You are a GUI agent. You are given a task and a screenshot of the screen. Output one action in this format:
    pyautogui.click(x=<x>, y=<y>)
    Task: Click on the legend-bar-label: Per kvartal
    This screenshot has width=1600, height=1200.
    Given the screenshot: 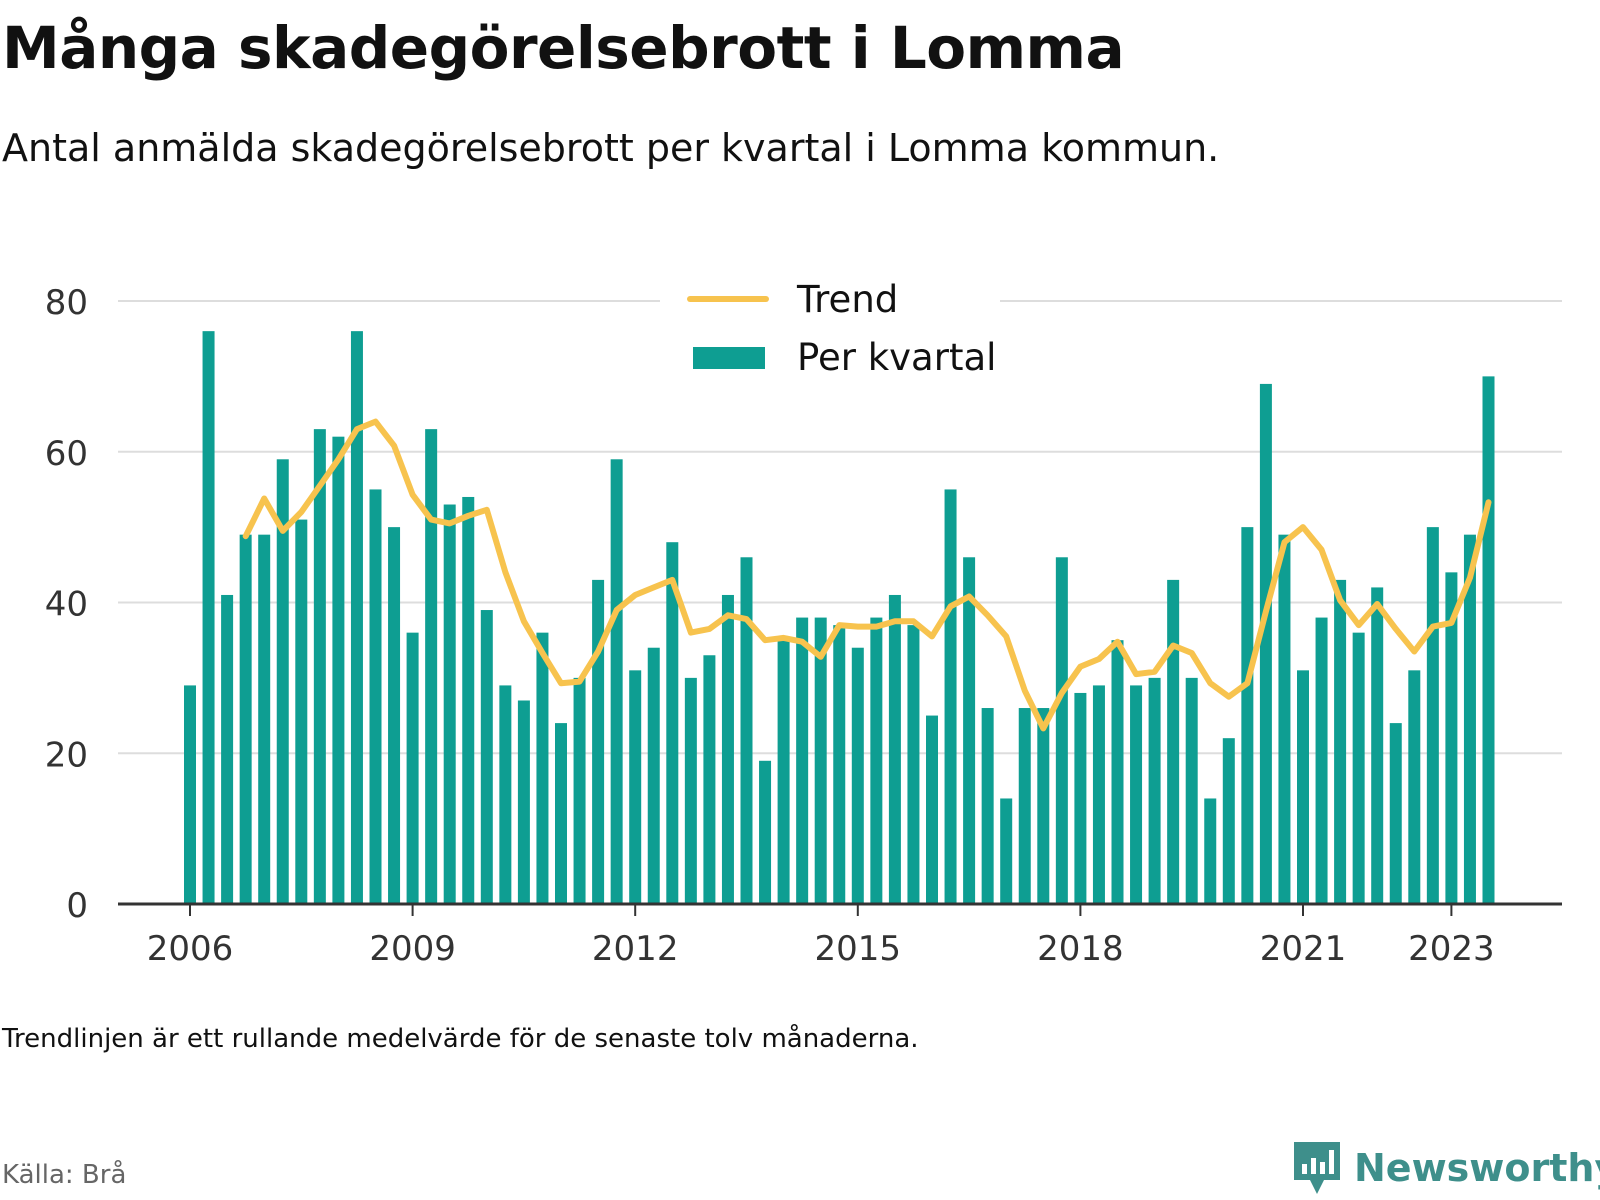 What is the action you would take?
    pyautogui.click(x=896, y=357)
    